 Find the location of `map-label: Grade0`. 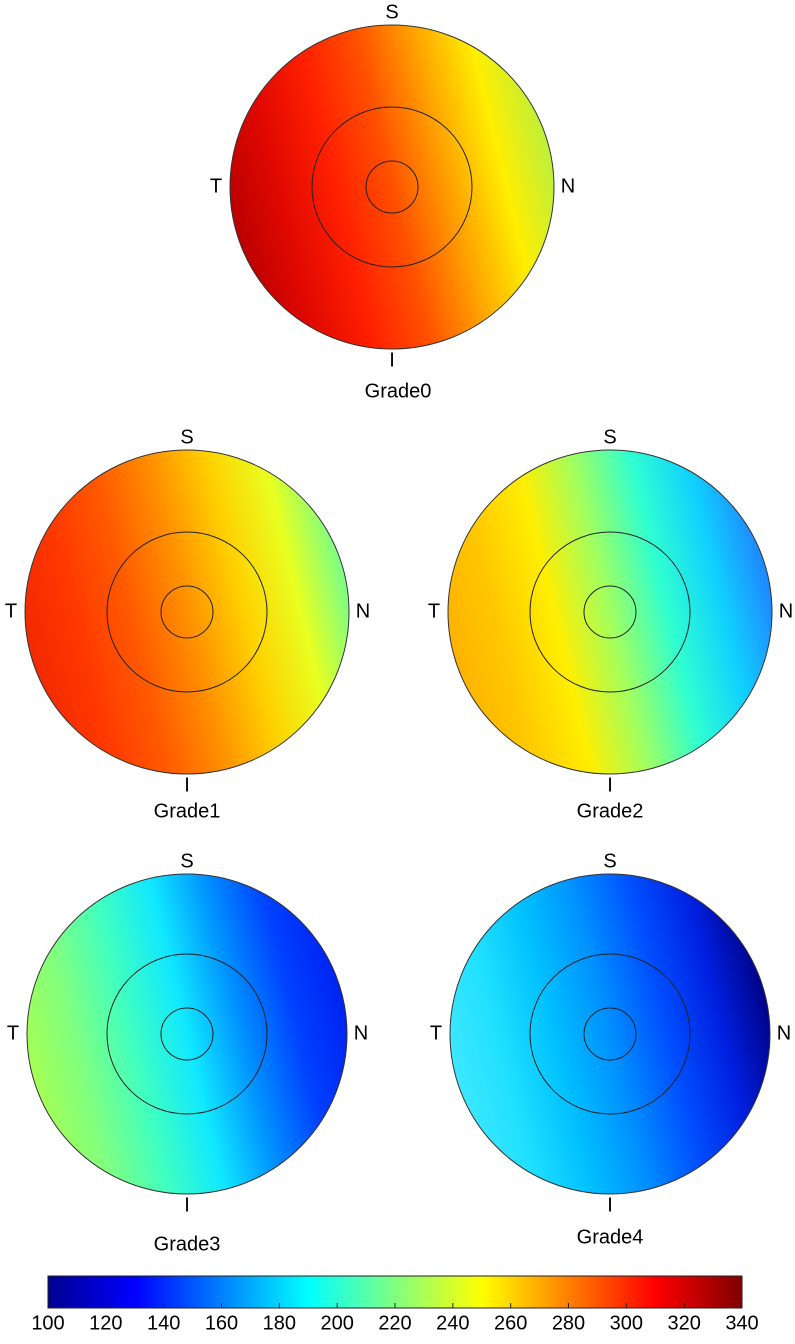

map-label: Grade0 is located at coordinates (398, 391).